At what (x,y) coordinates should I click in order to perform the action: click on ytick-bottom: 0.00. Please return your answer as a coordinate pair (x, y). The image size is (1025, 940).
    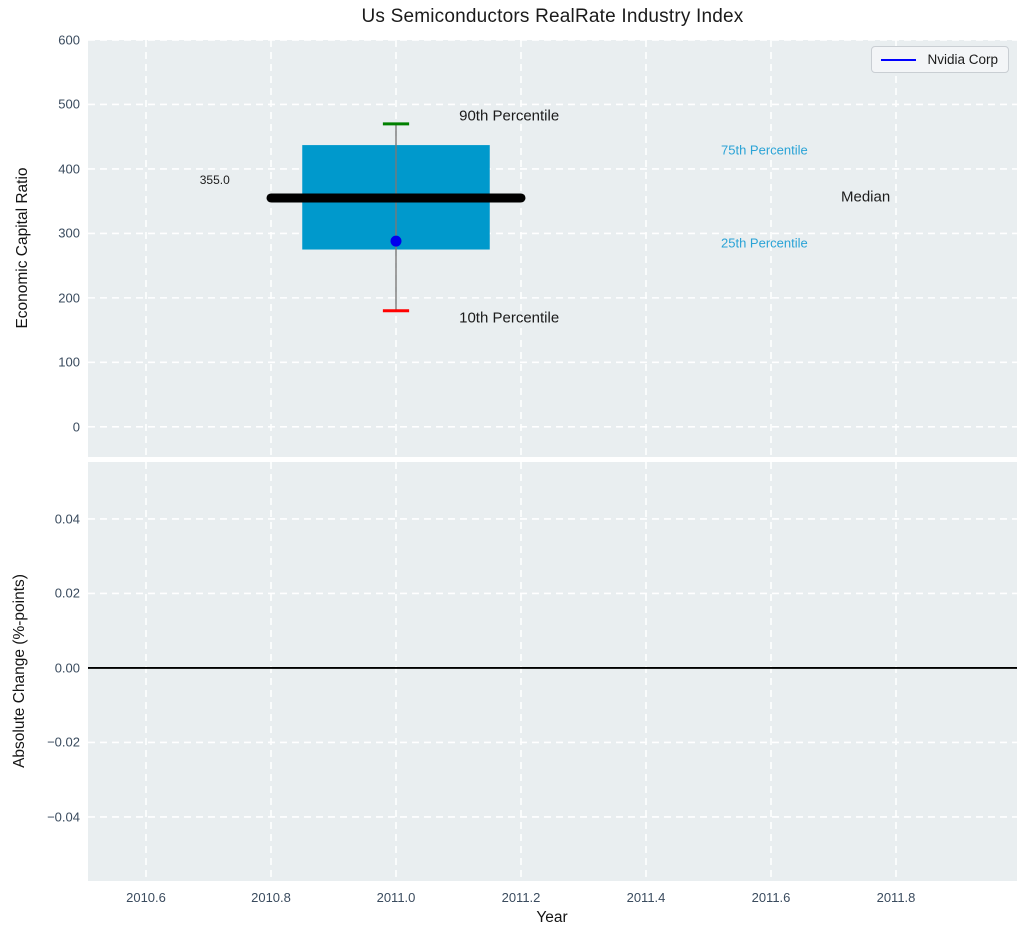
    Looking at the image, I should click on (67, 668).